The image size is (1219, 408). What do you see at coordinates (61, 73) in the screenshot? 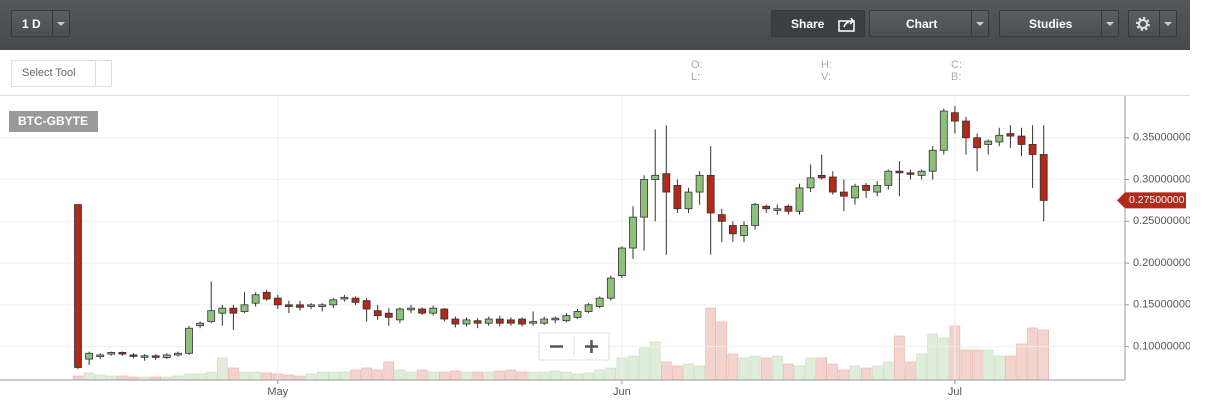
I see `select-tool: Select Tool` at bounding box center [61, 73].